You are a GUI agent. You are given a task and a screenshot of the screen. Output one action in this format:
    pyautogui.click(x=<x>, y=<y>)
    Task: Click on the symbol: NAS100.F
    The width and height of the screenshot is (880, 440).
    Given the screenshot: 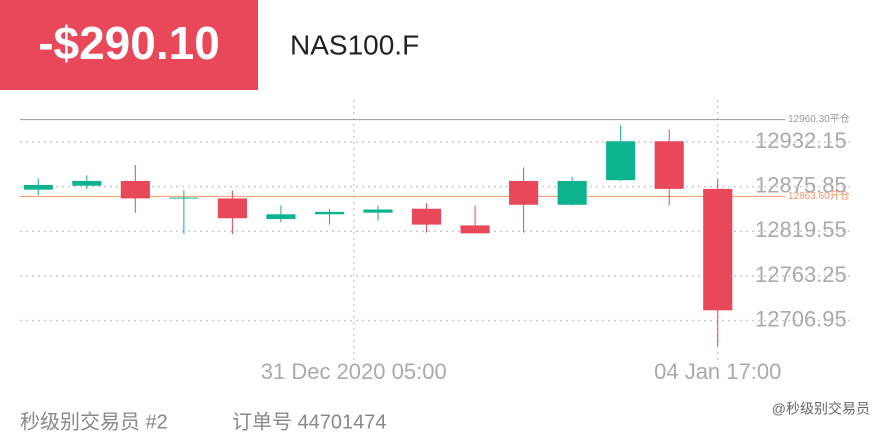 What is the action you would take?
    pyautogui.click(x=354, y=44)
    